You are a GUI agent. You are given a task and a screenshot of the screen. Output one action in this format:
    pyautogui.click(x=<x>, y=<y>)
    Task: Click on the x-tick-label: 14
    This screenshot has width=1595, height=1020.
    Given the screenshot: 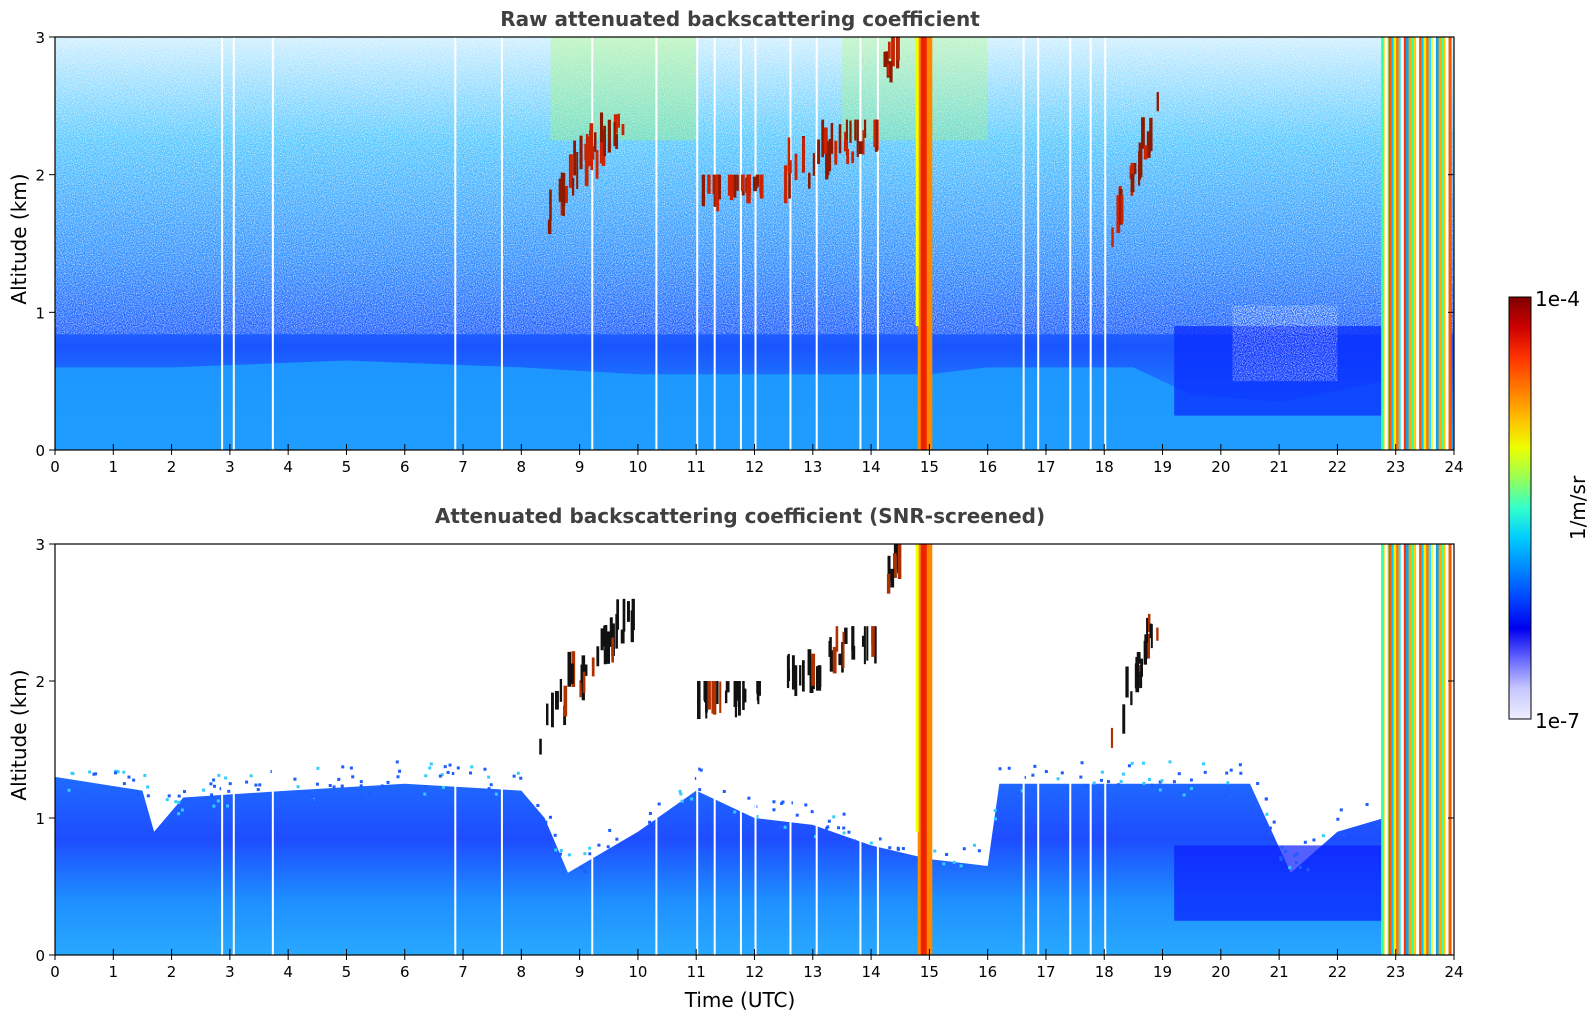 What is the action you would take?
    pyautogui.click(x=871, y=972)
    